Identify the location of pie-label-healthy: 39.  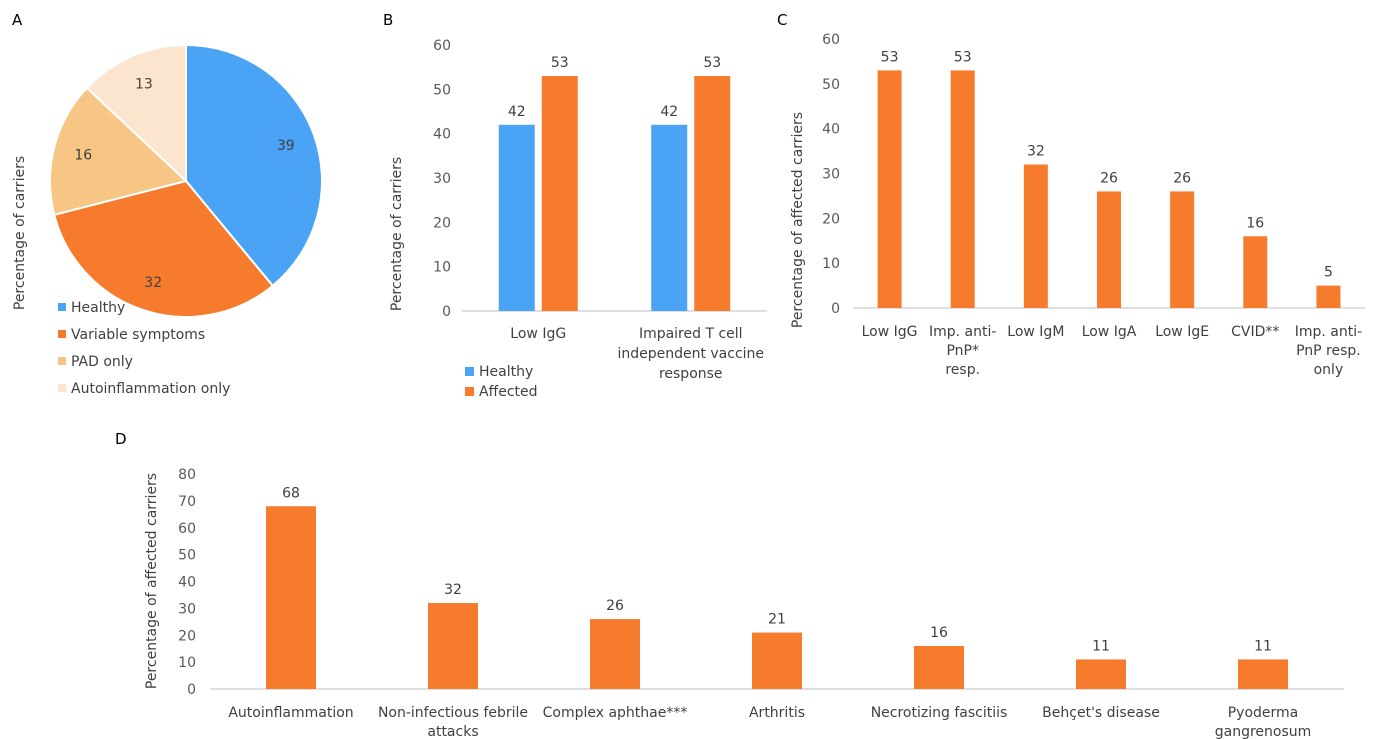
(286, 146).